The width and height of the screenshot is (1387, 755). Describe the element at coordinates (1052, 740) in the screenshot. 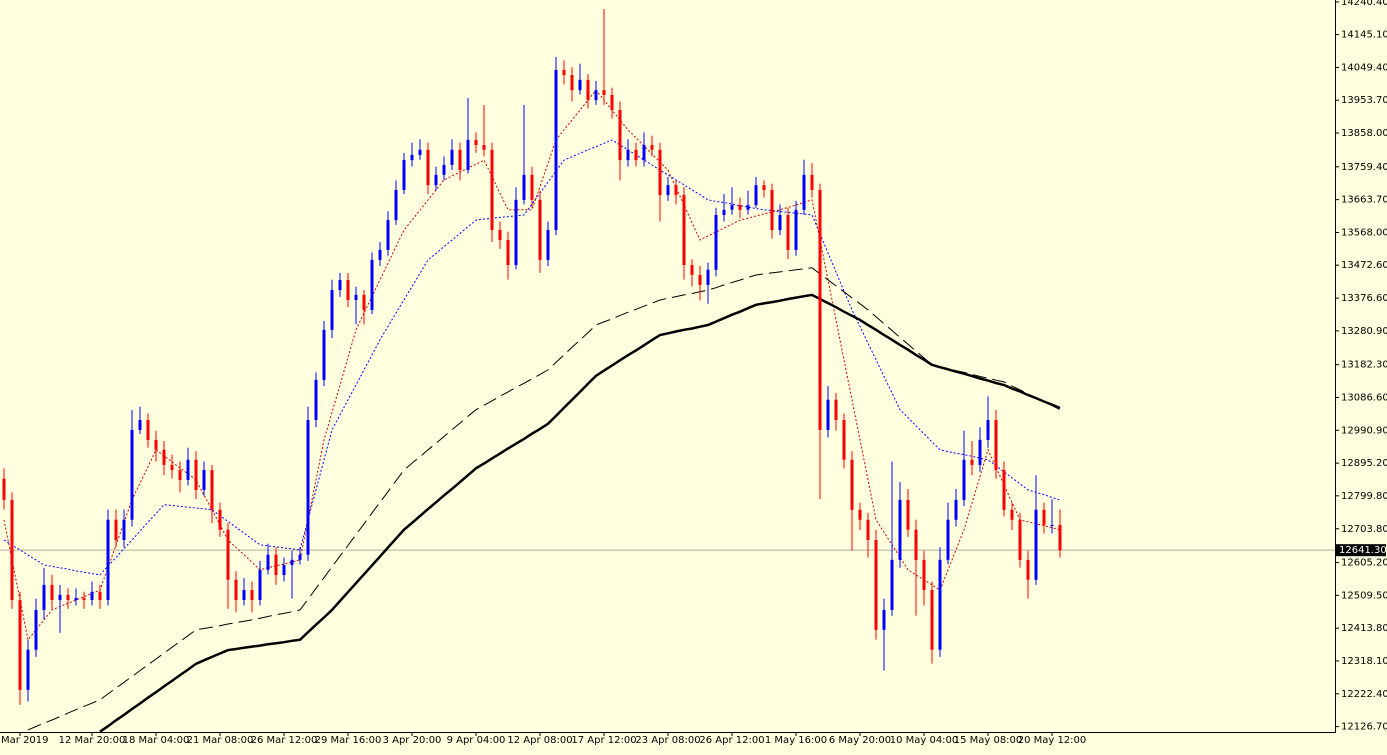

I see `x-tick-label: 20 May 12:00` at that location.